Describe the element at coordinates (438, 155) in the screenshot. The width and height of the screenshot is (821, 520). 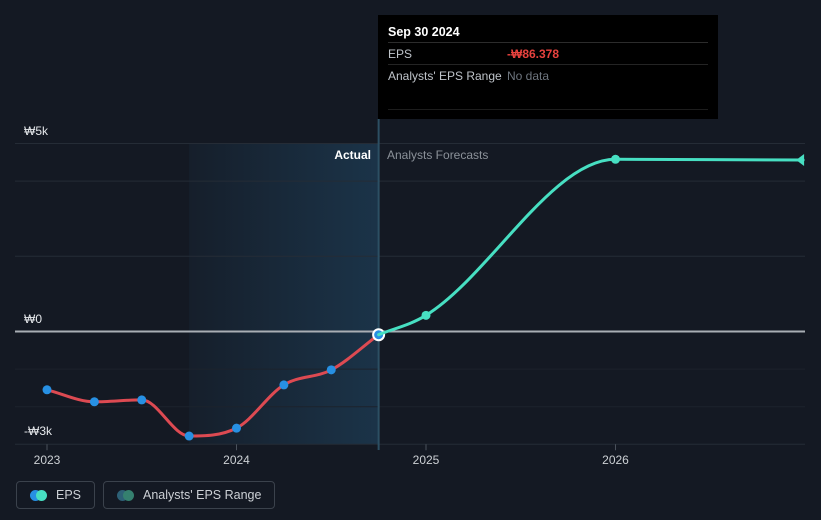
I see `forecast-period-label: Analysts Forecasts` at that location.